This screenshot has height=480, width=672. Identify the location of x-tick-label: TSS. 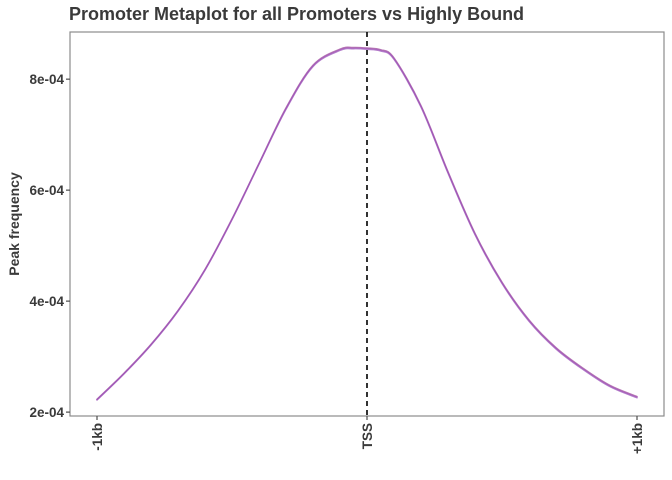
(367, 436).